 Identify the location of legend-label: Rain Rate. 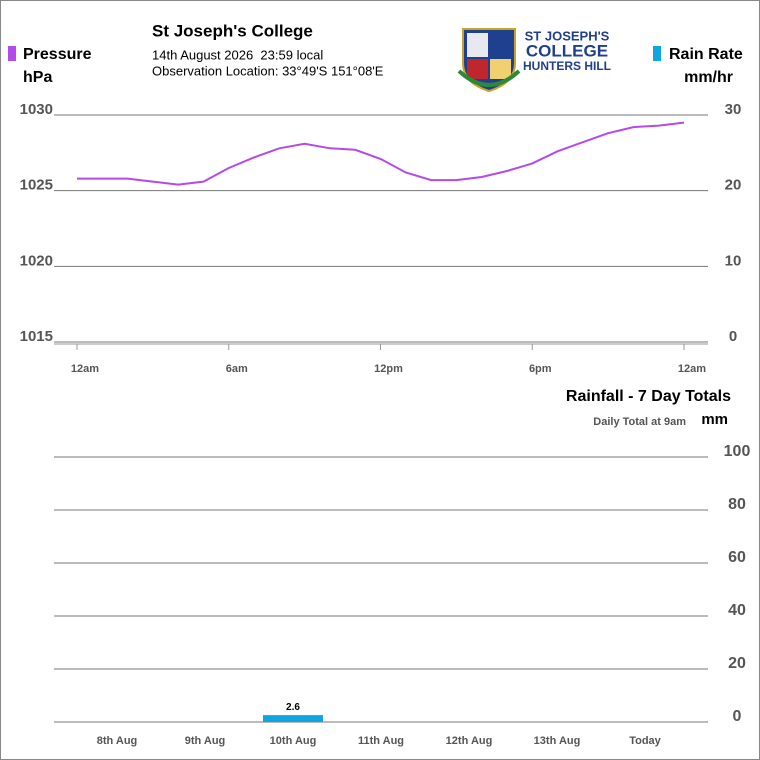
(706, 54).